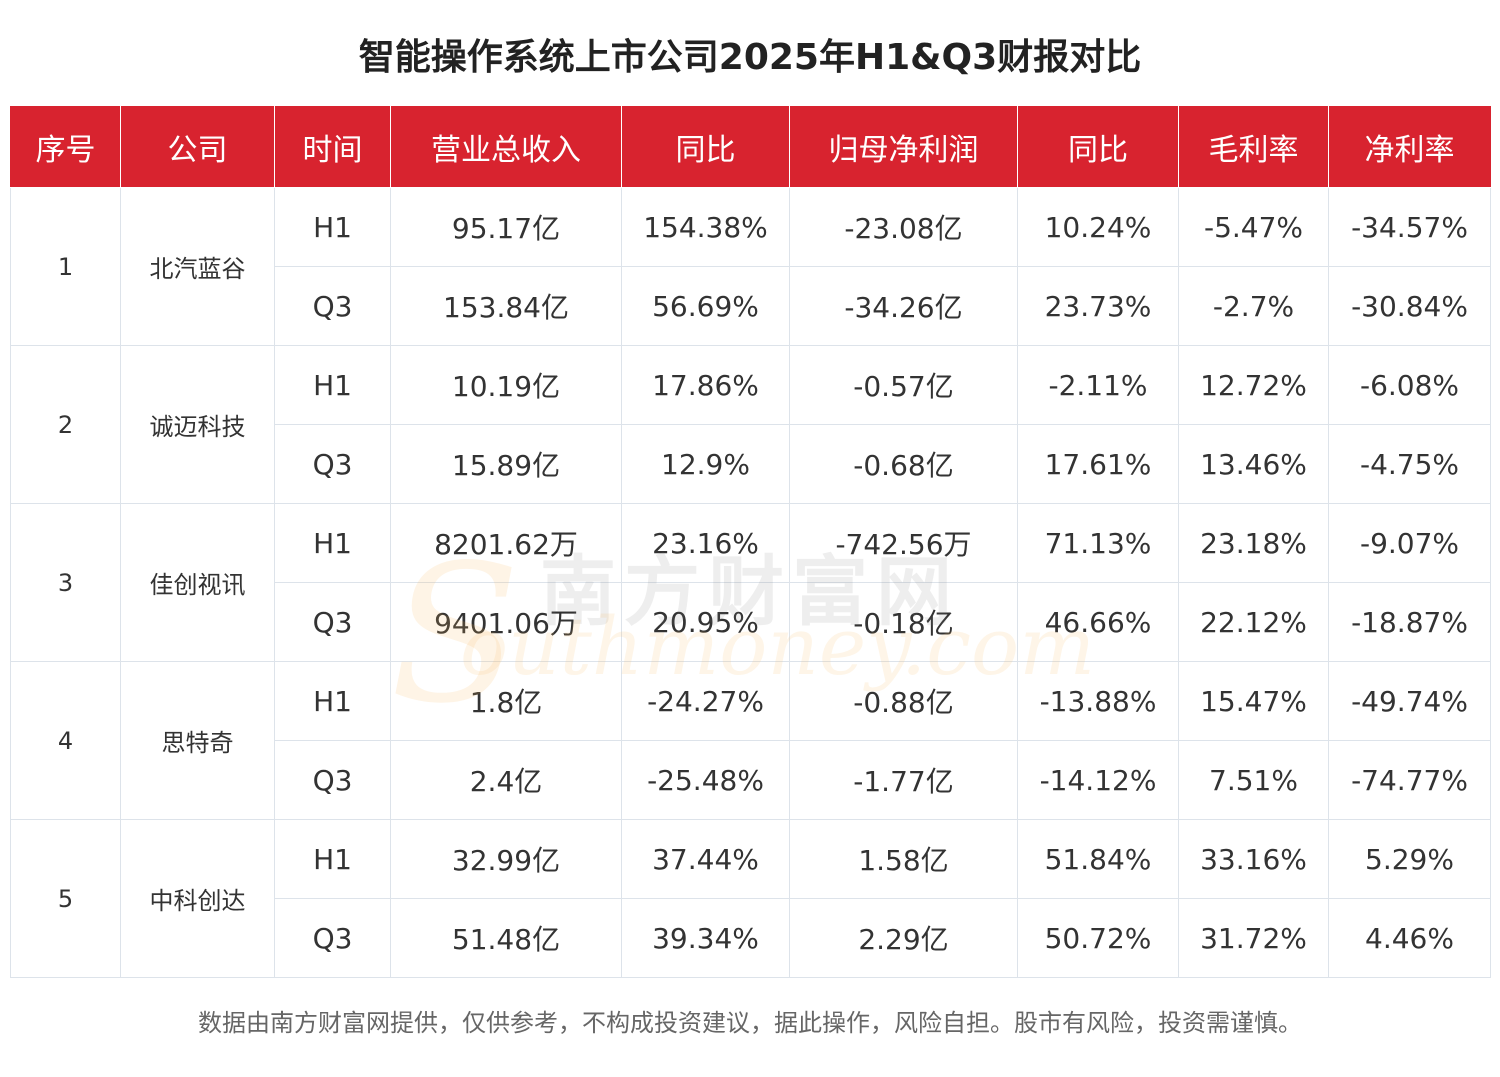 This screenshot has height=1077, width=1500. What do you see at coordinates (1253, 543) in the screenshot?
I see `cell-value: 23.18%` at bounding box center [1253, 543].